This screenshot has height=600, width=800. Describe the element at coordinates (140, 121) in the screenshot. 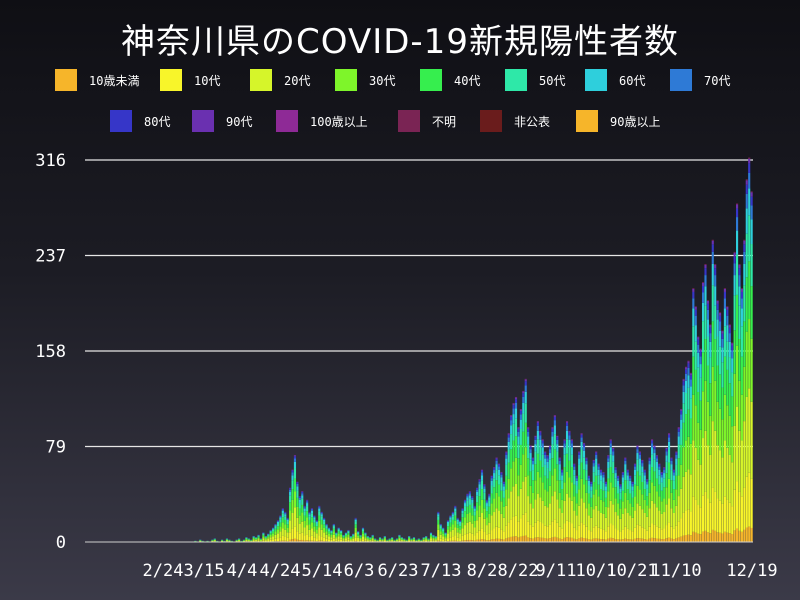

I see `legend-item: 80代` at that location.